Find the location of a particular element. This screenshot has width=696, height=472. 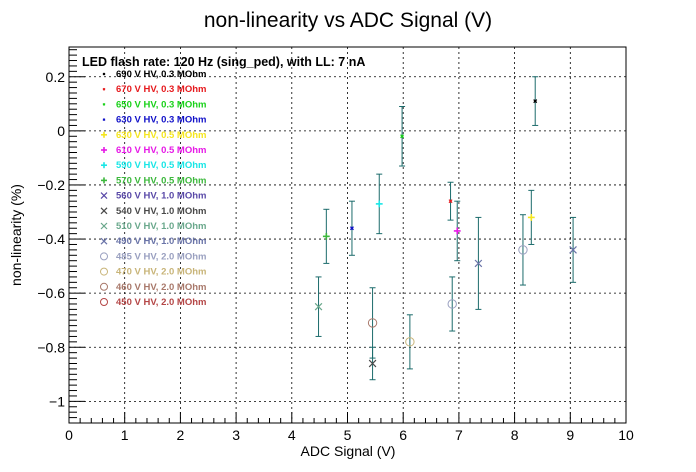

legend-label: 570 V HV, 0.5 MOhm is located at coordinates (161, 180).